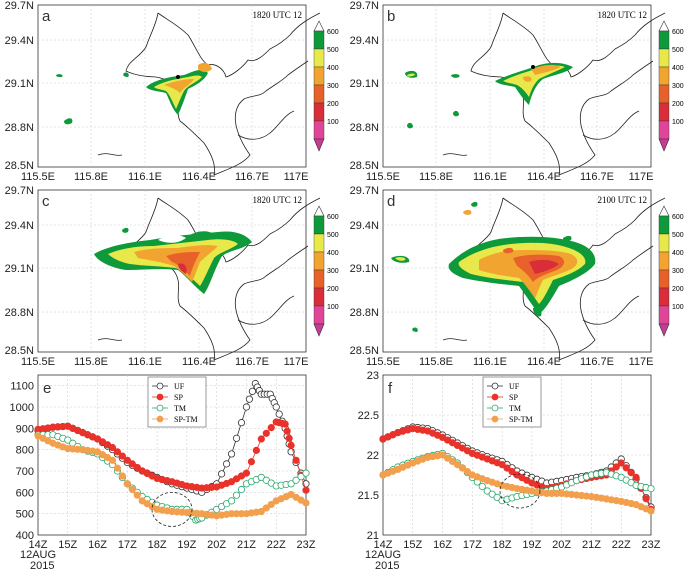 This screenshot has height=570, width=691. I want to click on x-tick-label: 116.4E, so click(544, 362).